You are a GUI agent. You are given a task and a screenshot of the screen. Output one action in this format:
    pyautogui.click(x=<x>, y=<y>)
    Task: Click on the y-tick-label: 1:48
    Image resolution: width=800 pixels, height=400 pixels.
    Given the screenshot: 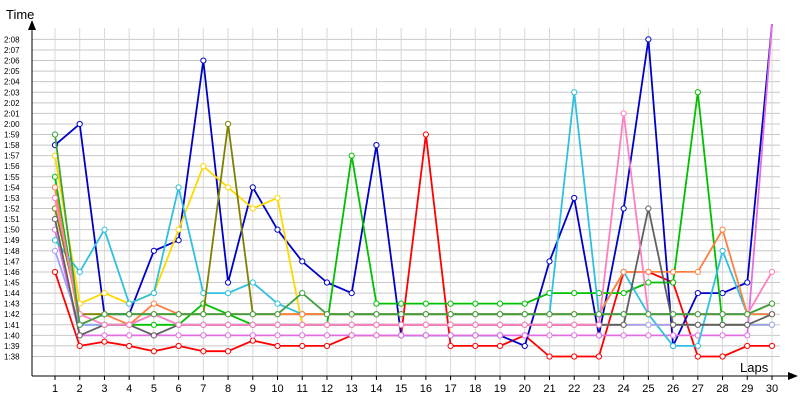 What is the action you would take?
    pyautogui.click(x=12, y=251)
    